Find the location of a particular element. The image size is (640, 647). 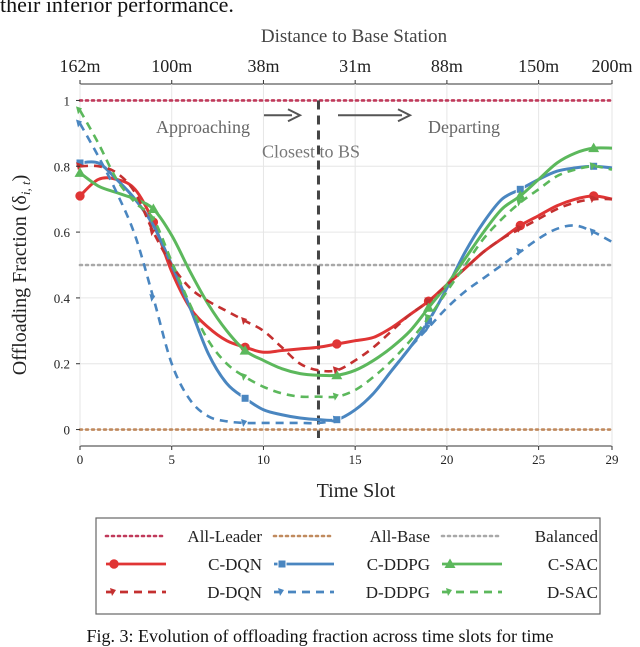

legend-box is located at coordinates (348, 566).